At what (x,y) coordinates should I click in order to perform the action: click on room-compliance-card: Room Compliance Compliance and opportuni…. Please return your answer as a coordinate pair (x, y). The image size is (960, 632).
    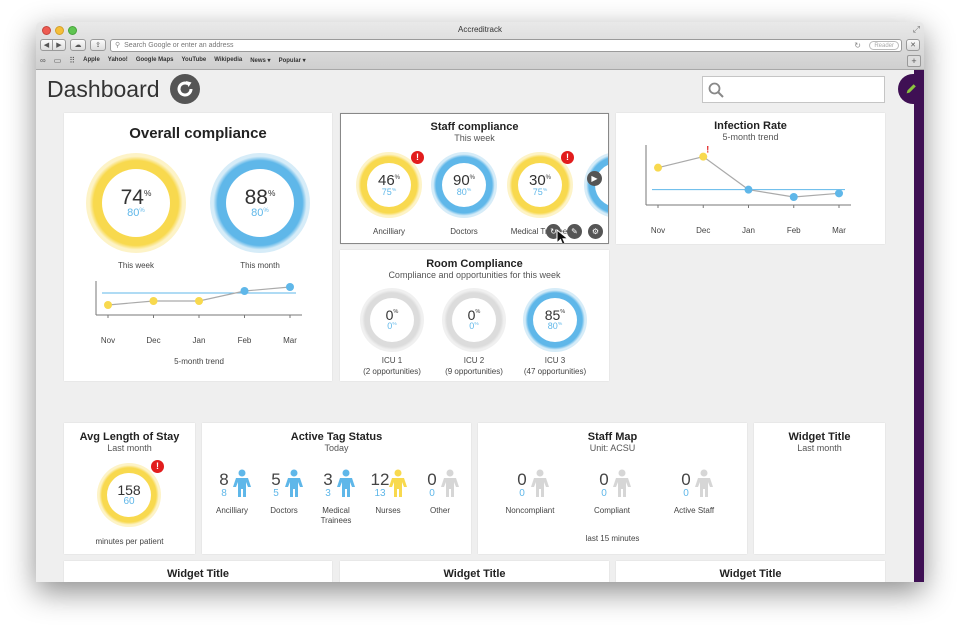
    Looking at the image, I should click on (474, 315).